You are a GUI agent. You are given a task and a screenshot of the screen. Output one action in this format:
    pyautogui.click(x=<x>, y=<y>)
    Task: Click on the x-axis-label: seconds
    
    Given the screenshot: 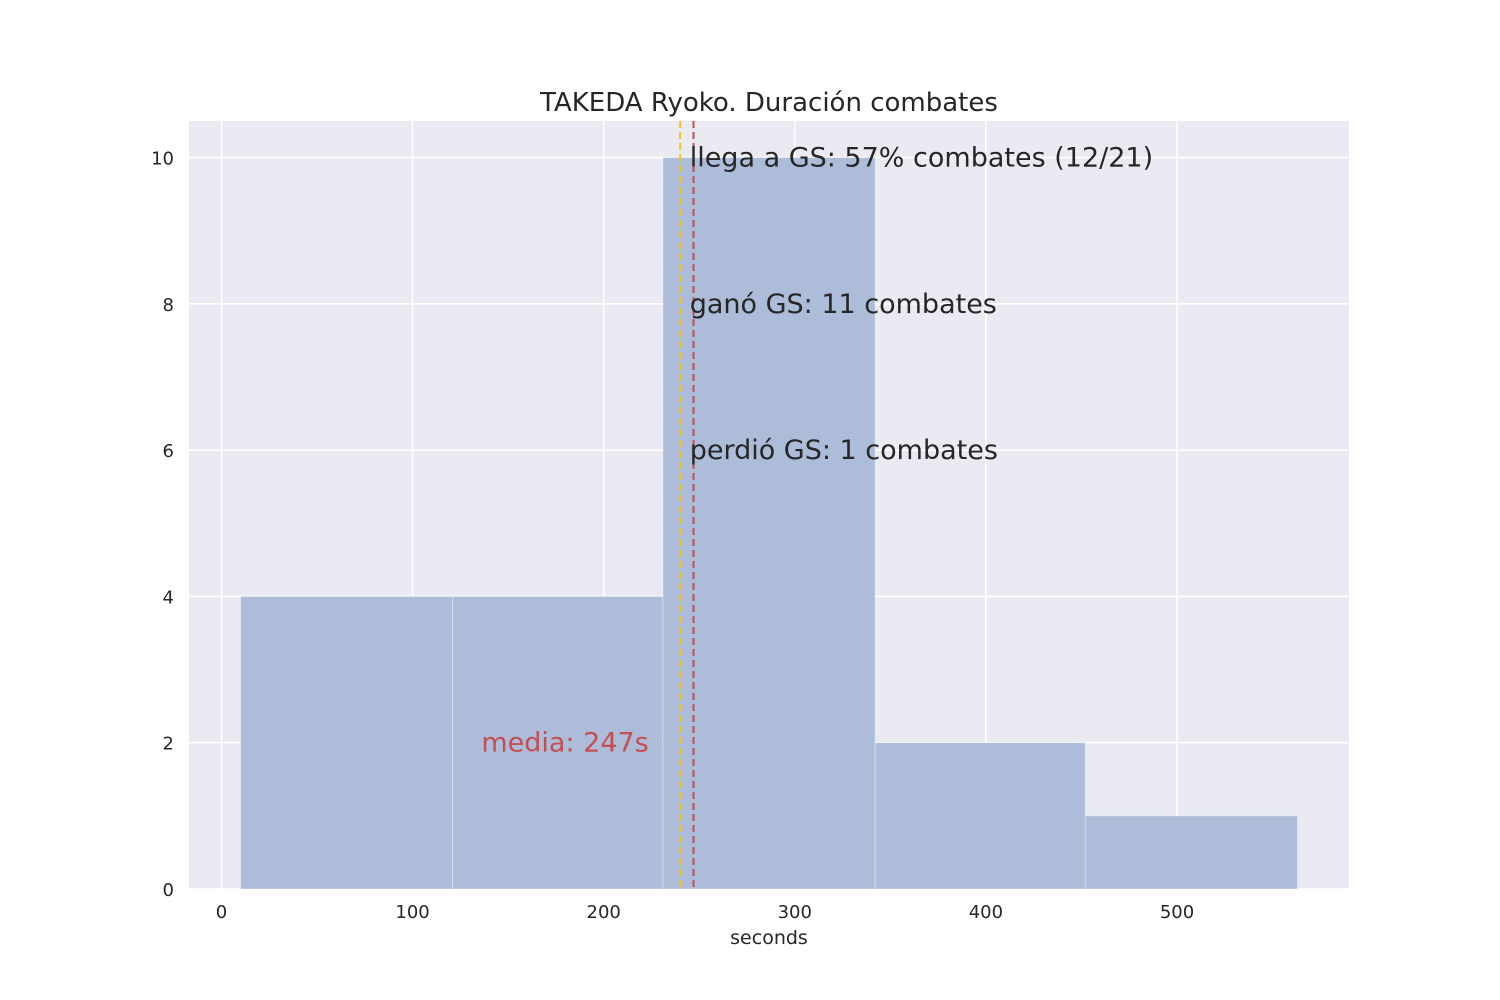 What is the action you would take?
    pyautogui.click(x=769, y=938)
    